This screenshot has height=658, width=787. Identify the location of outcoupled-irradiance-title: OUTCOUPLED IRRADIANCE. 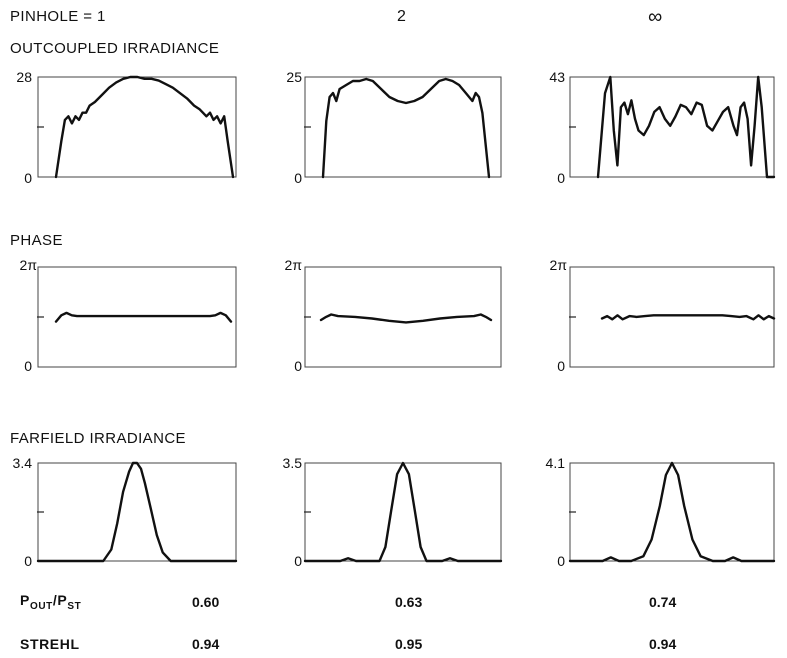
(115, 48).